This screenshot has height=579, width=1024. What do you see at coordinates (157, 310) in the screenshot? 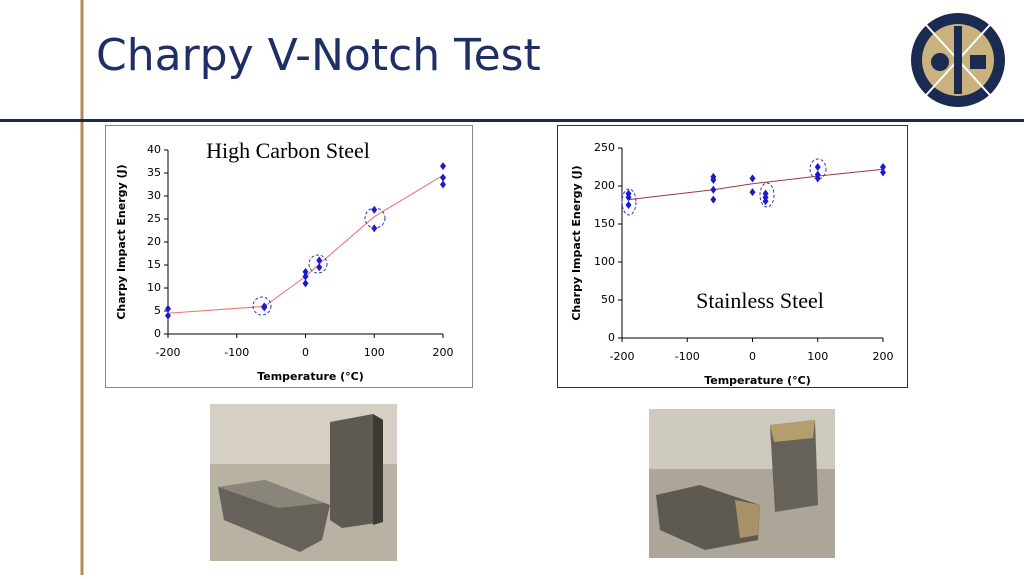
I see `y-tick-label: 5` at bounding box center [157, 310].